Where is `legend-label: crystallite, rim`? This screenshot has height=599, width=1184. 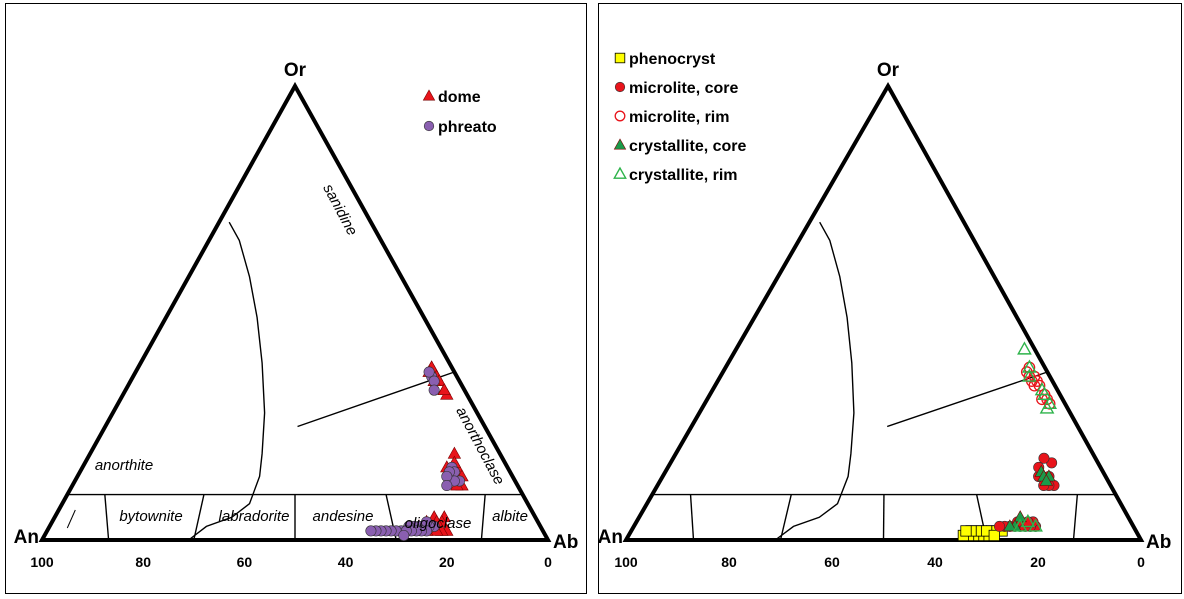 legend-label: crystallite, rim is located at coordinates (683, 175).